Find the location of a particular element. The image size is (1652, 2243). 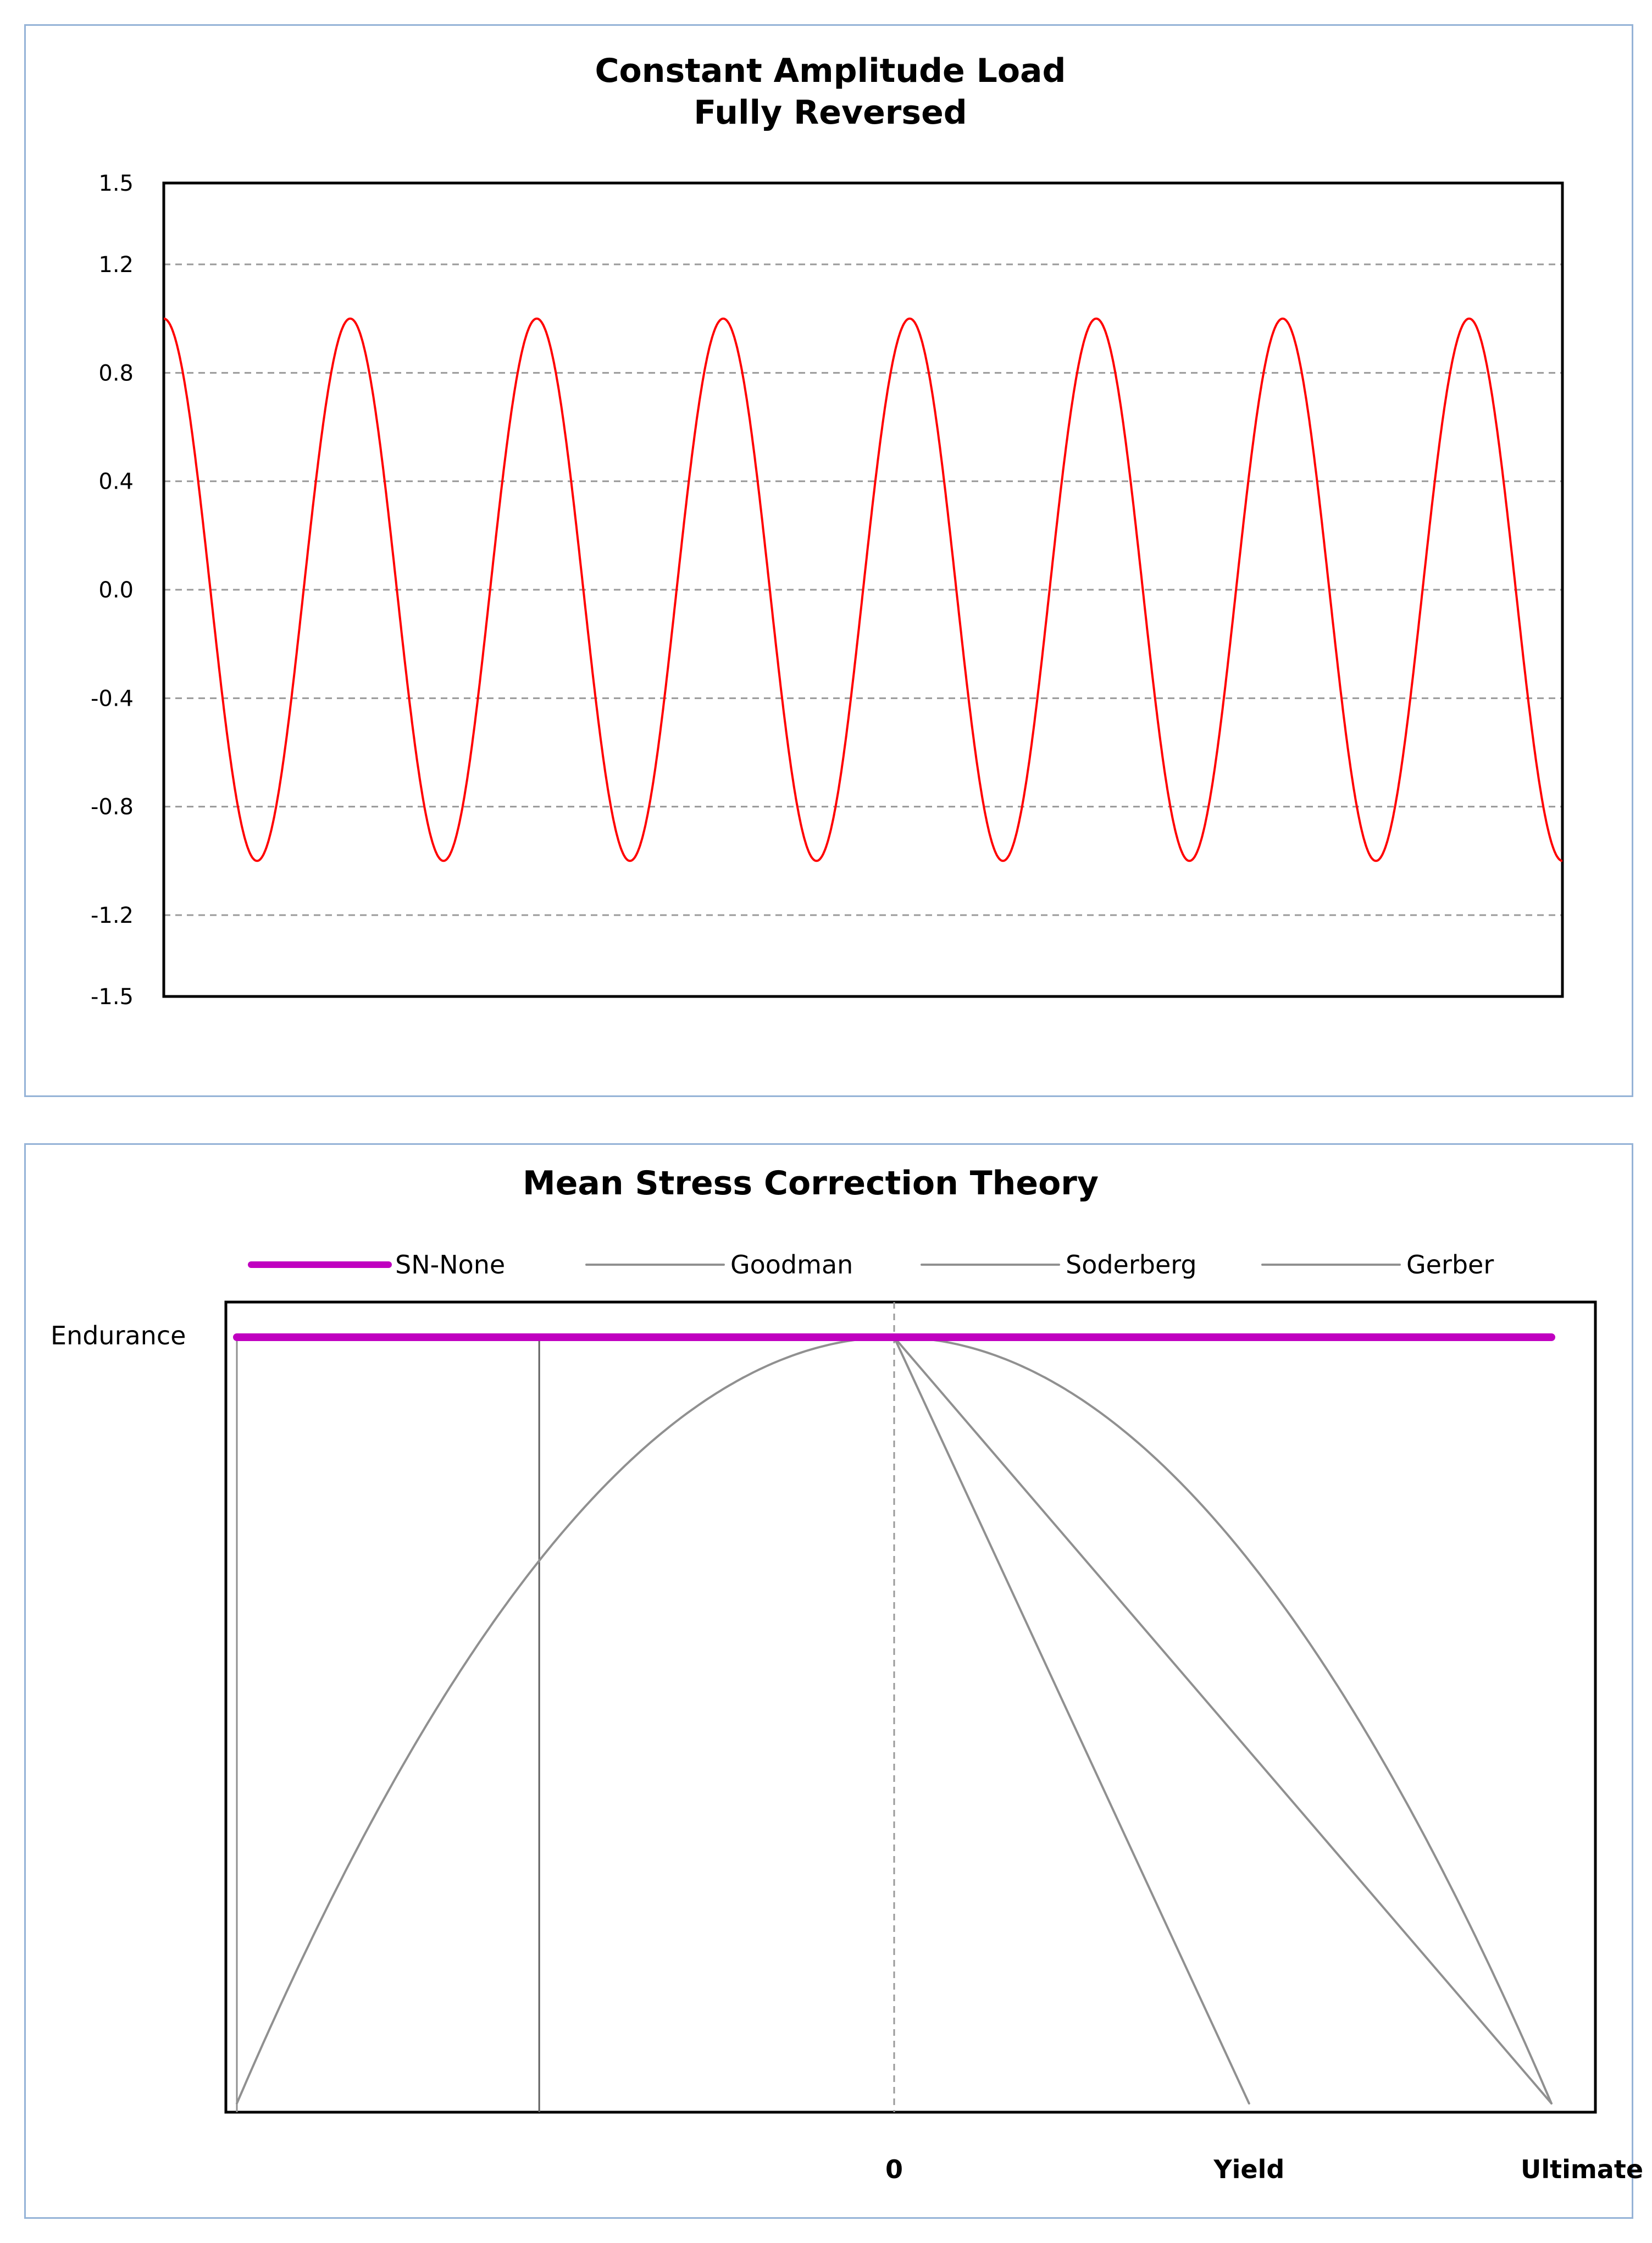

legend-label: Gerber is located at coordinates (1450, 1265).